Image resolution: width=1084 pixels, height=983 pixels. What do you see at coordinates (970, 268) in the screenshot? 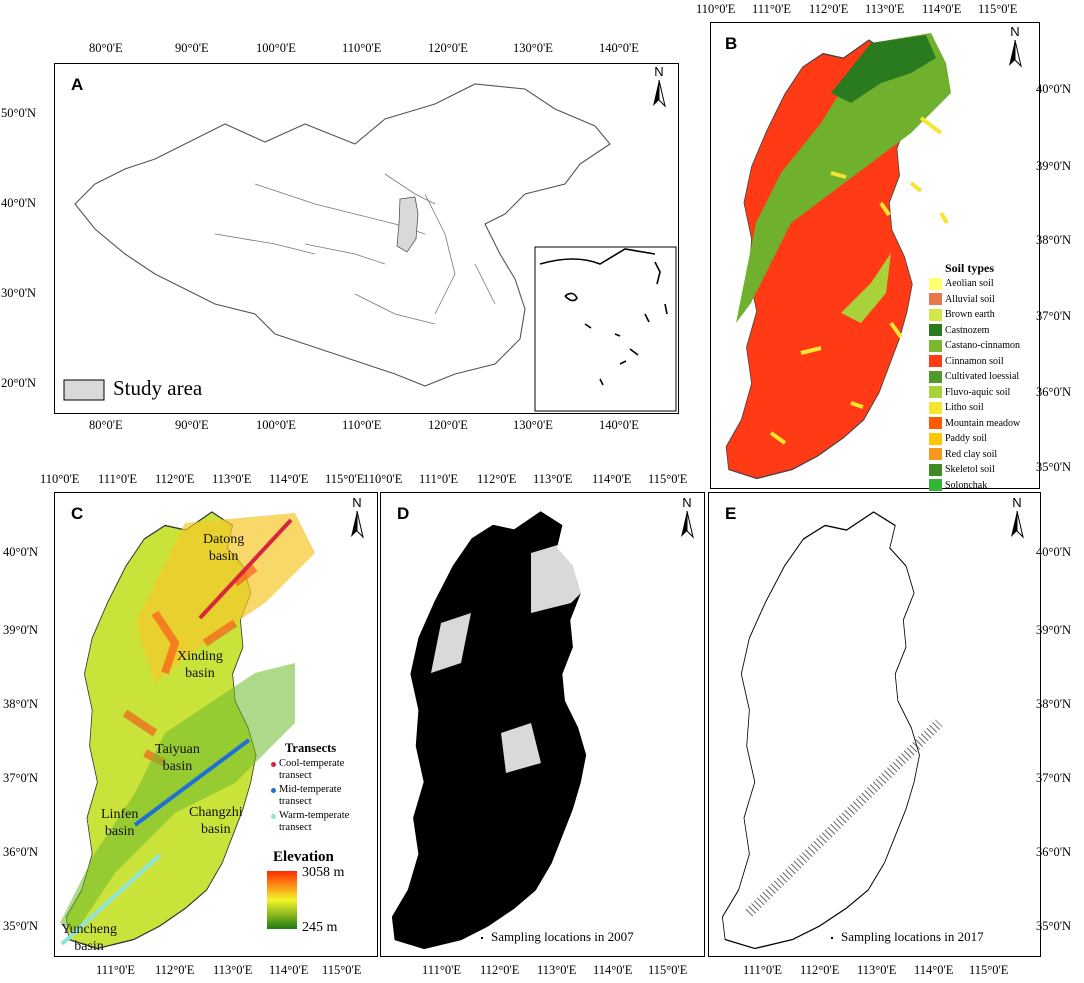
I see `soil-legend-title: Soil types` at bounding box center [970, 268].